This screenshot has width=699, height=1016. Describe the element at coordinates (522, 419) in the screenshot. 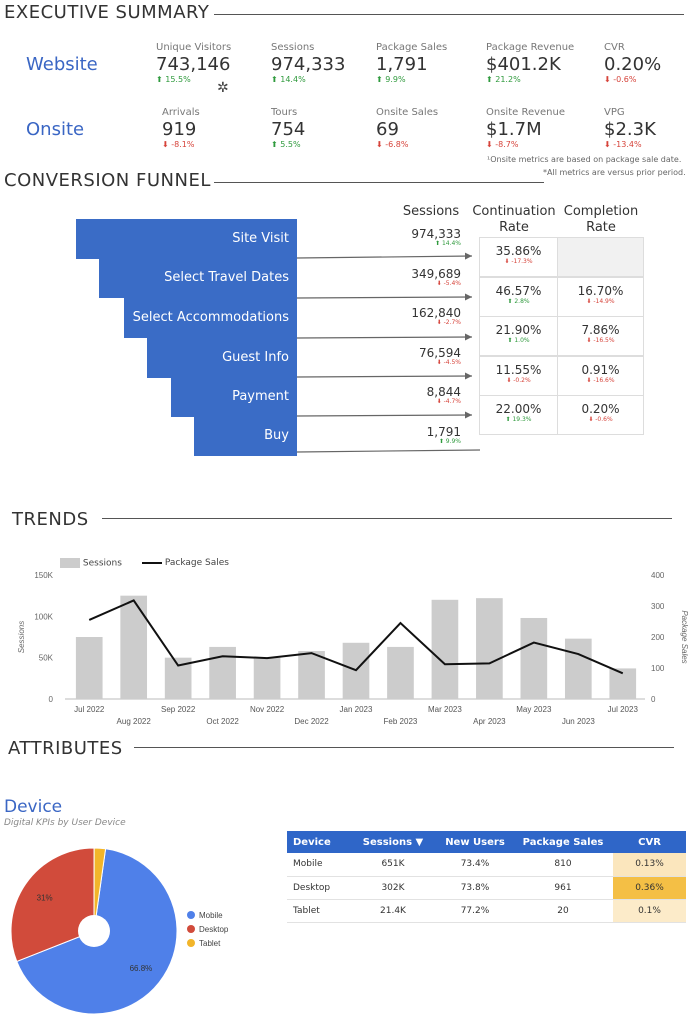

I see `continuation-rate-change-value: 19.3%` at that location.